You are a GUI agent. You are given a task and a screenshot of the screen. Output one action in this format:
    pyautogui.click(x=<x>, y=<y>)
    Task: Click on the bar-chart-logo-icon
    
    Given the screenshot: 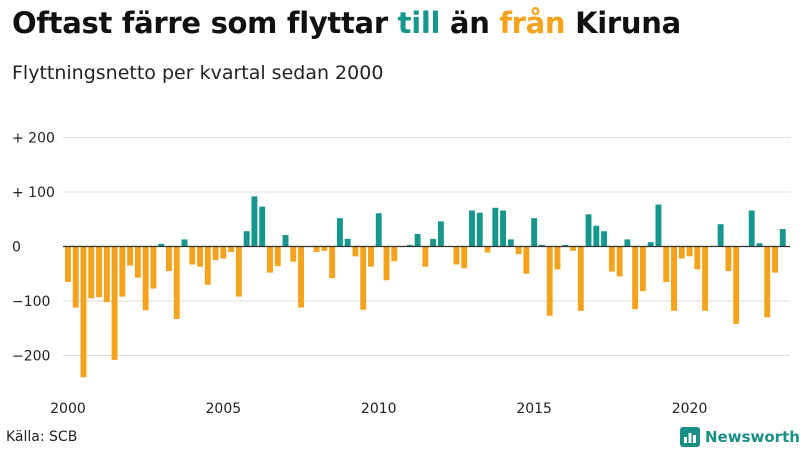 What is the action you would take?
    pyautogui.click(x=690, y=437)
    